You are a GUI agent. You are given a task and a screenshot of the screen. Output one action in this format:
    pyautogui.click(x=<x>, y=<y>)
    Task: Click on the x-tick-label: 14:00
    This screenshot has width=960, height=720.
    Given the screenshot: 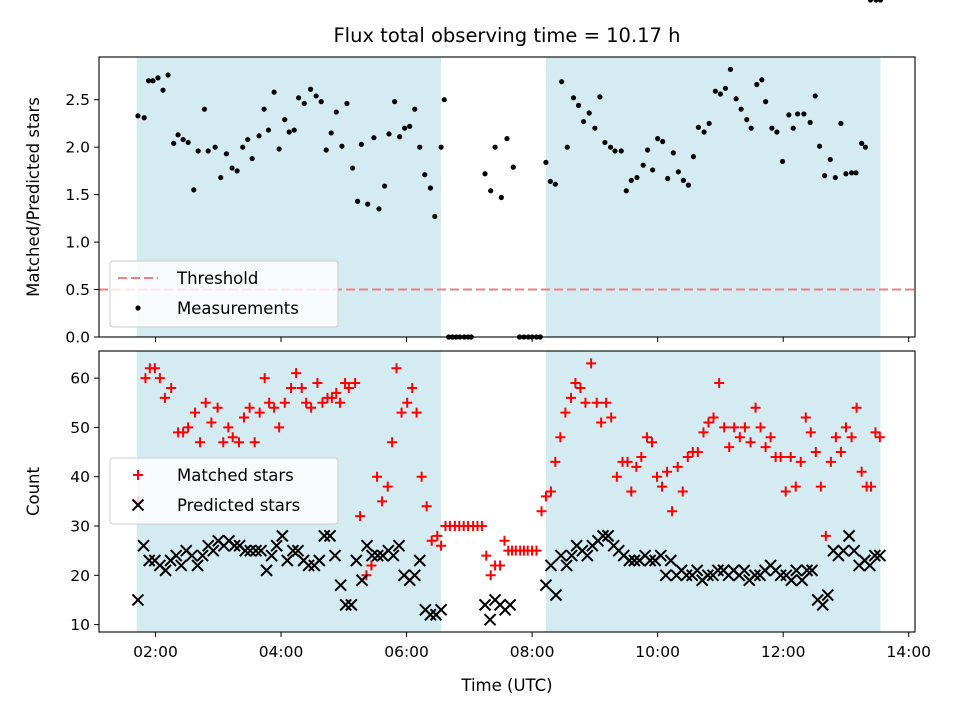 What is the action you would take?
    pyautogui.click(x=908, y=652)
    